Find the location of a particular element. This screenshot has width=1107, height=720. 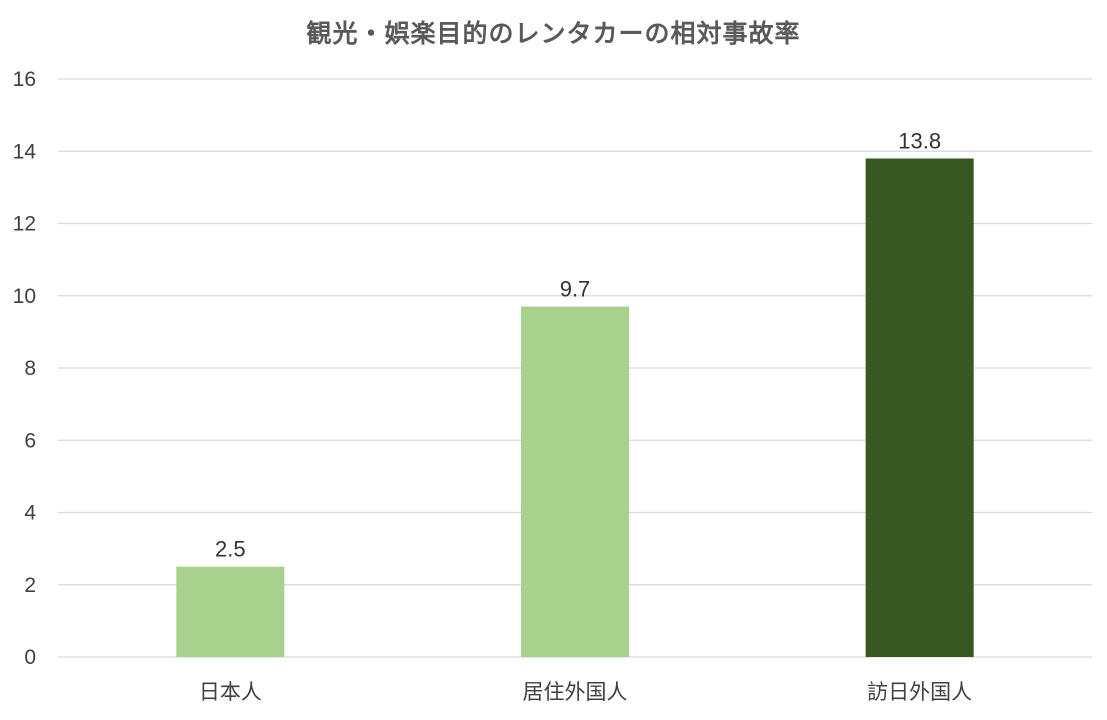

y-tick-label: 0 is located at coordinates (30, 657).